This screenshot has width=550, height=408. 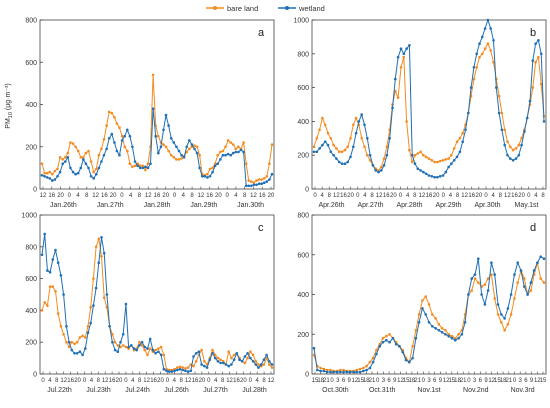 What do you see at coordinates (429, 196) in the screenshot?
I see `x-tick-label: 16` at bounding box center [429, 196].